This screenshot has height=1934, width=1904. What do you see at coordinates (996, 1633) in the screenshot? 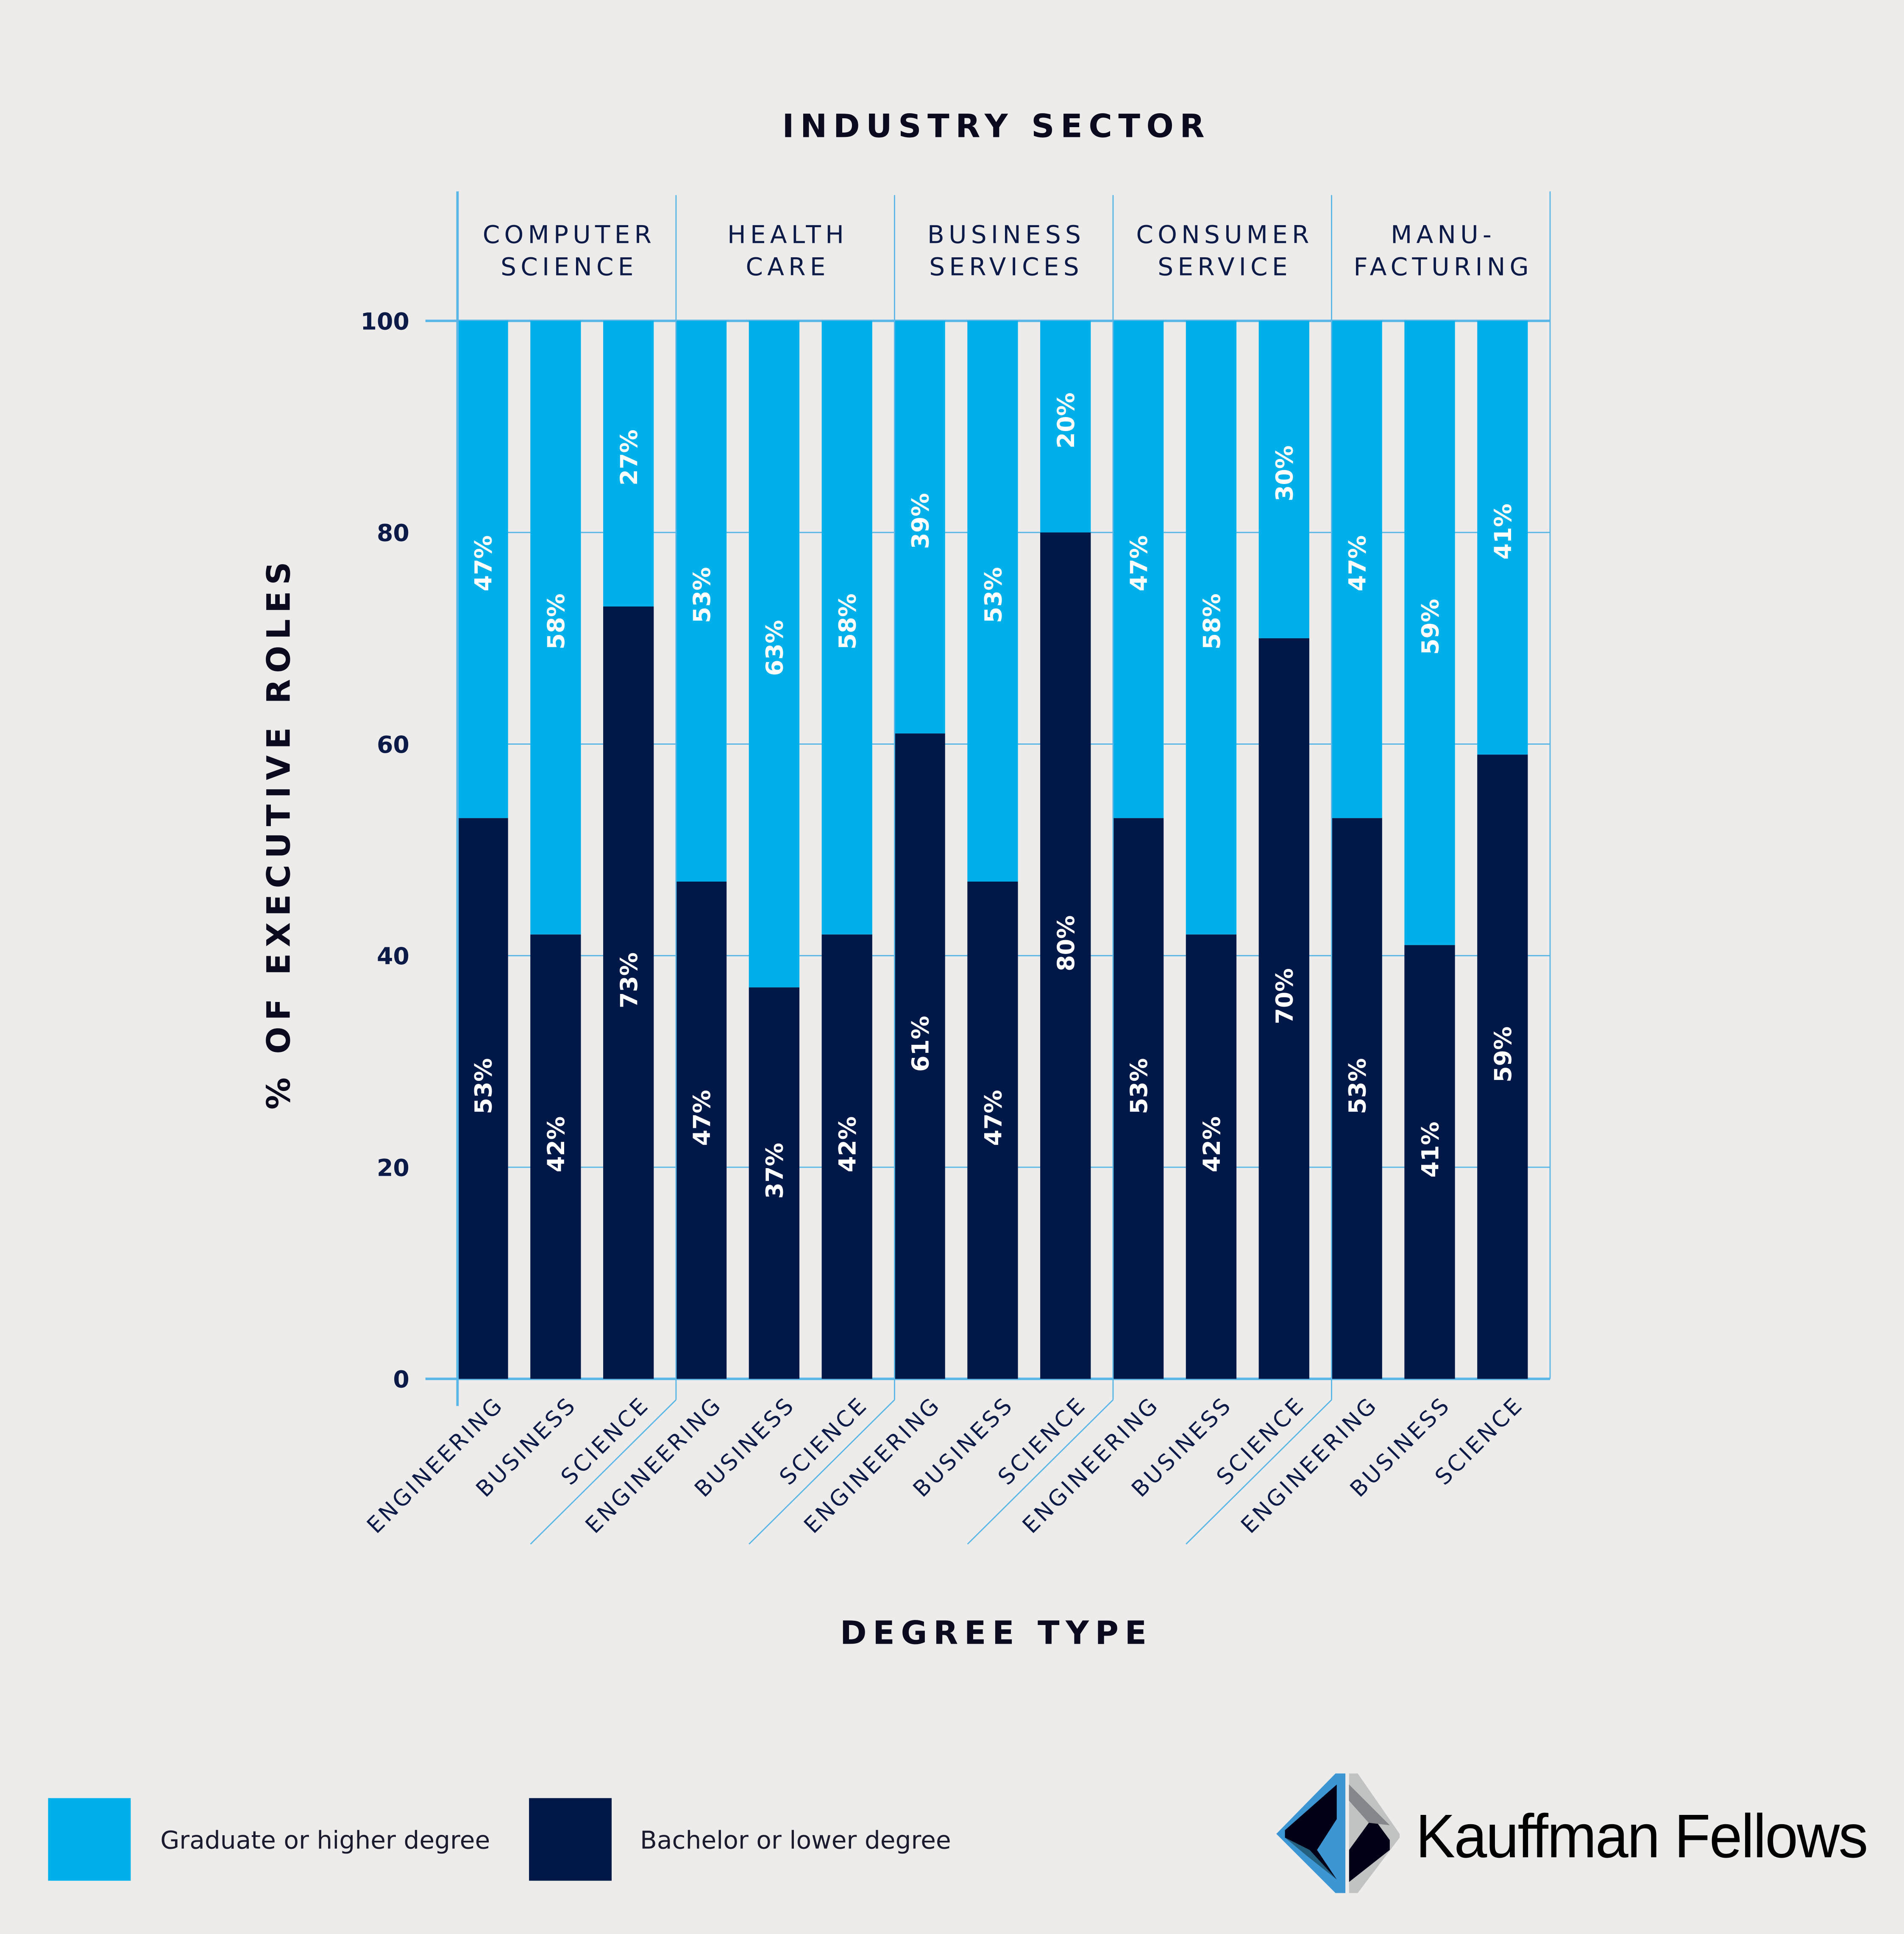
I see `x-axis-title: DEGREE TYPE` at bounding box center [996, 1633].